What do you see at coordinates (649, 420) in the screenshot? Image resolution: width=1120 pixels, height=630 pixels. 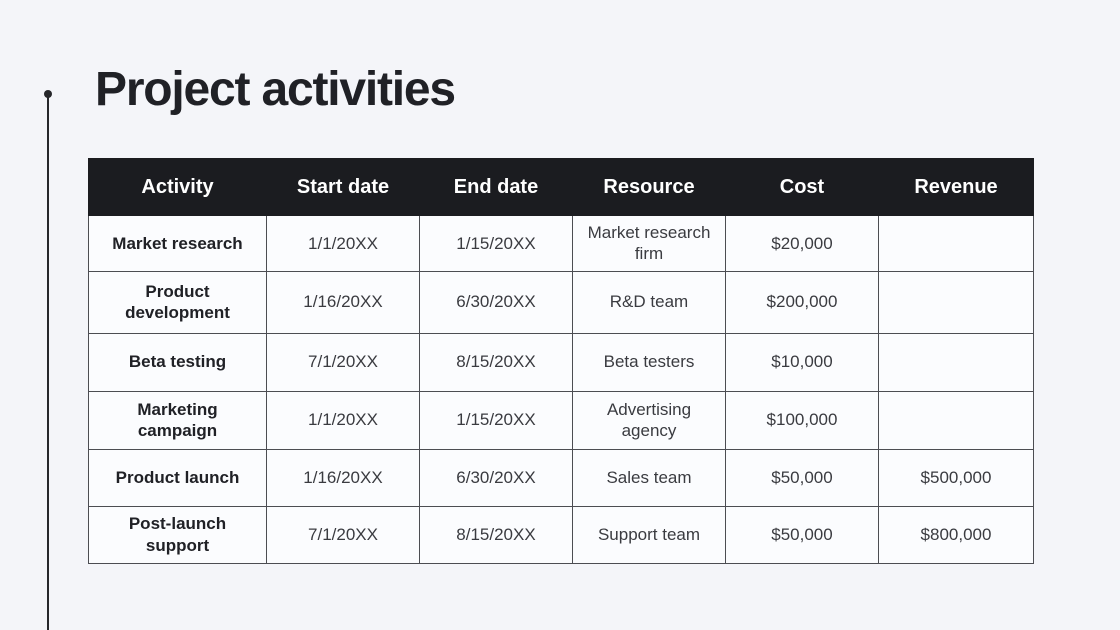 I see `cell-resource: Advertising agency` at bounding box center [649, 420].